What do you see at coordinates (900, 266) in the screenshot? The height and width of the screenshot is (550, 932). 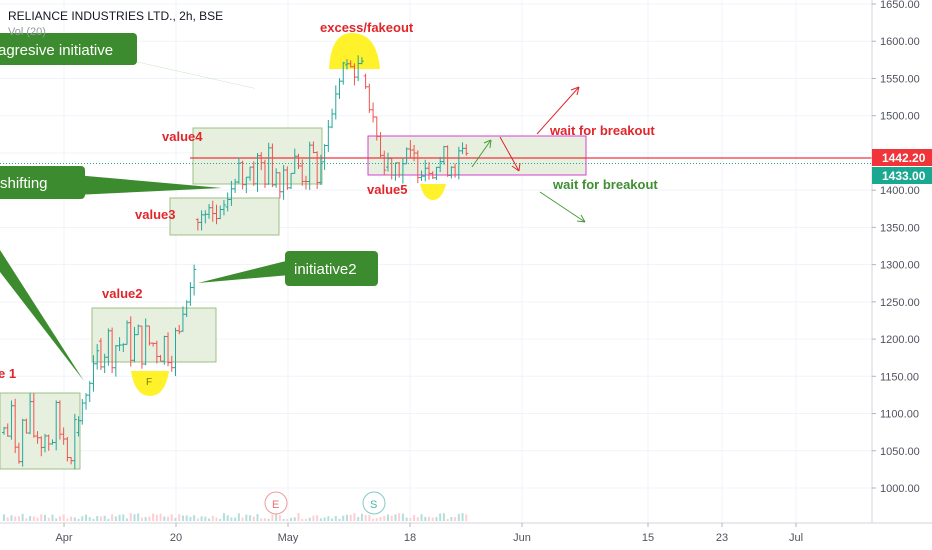 I see `y-tick-label: 1300.00` at bounding box center [900, 266].